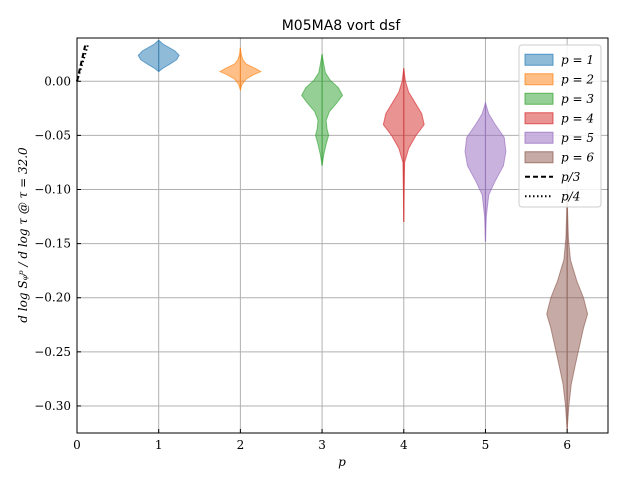  What do you see at coordinates (342, 26) in the screenshot?
I see `chart-title: M05MA8 vort dsf` at bounding box center [342, 26].